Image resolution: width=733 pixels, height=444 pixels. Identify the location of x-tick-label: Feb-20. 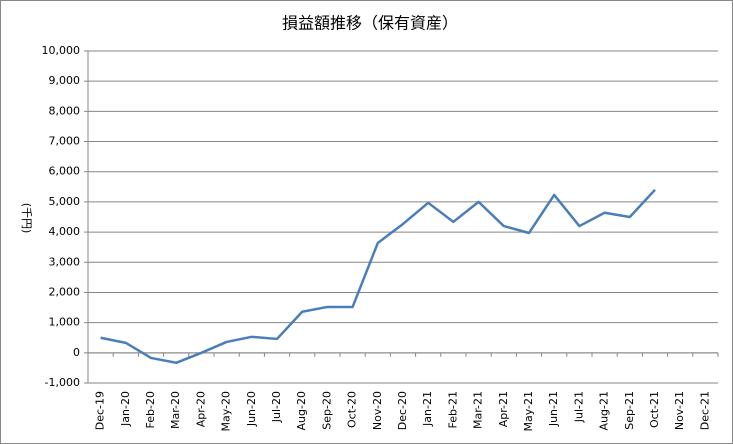
(150, 409).